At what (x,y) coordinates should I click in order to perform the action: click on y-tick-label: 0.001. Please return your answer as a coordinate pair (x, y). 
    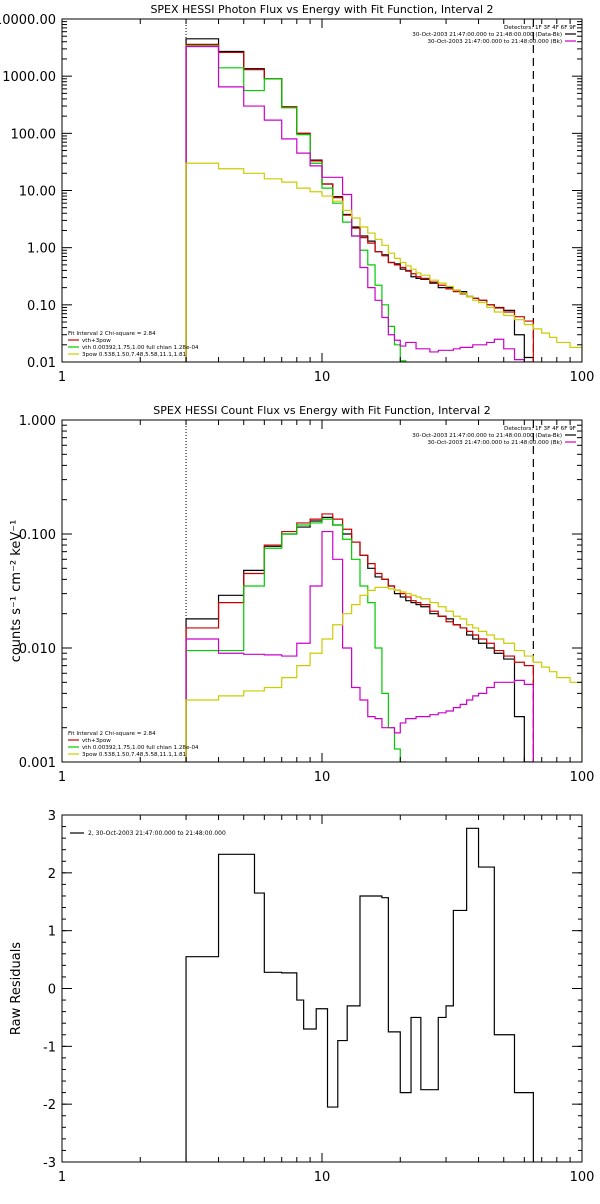
    Looking at the image, I should click on (37, 763).